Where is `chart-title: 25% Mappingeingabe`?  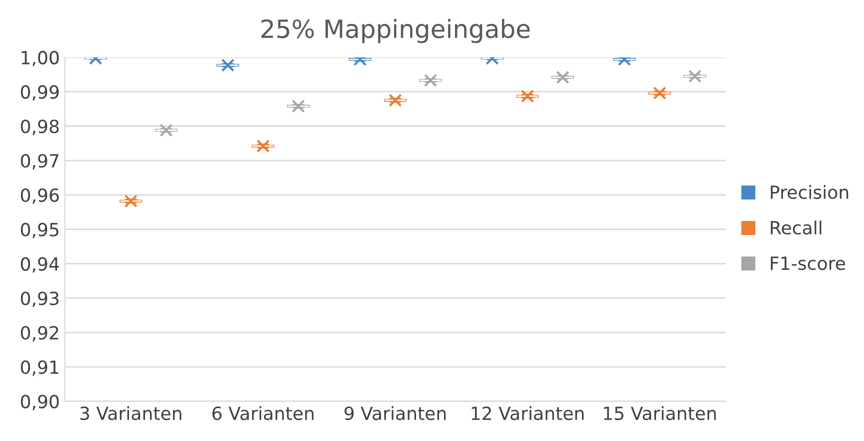
chart-title: 25% Mappingeingabe is located at coordinates (395, 31).